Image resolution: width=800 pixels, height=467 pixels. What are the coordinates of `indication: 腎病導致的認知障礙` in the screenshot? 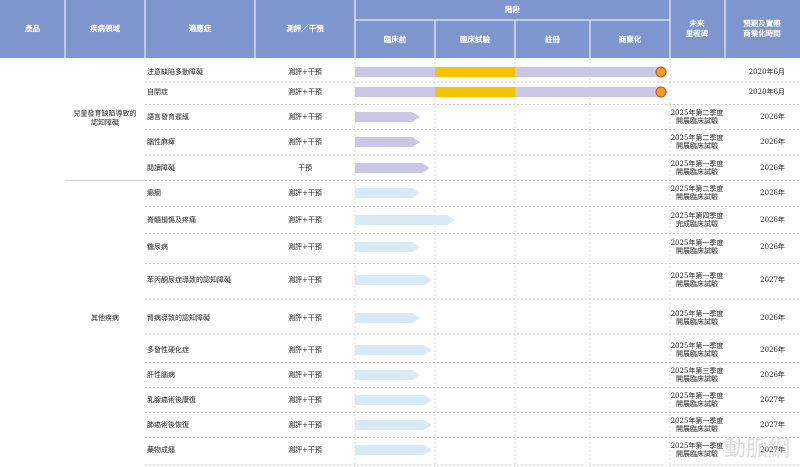 It's located at (178, 317).